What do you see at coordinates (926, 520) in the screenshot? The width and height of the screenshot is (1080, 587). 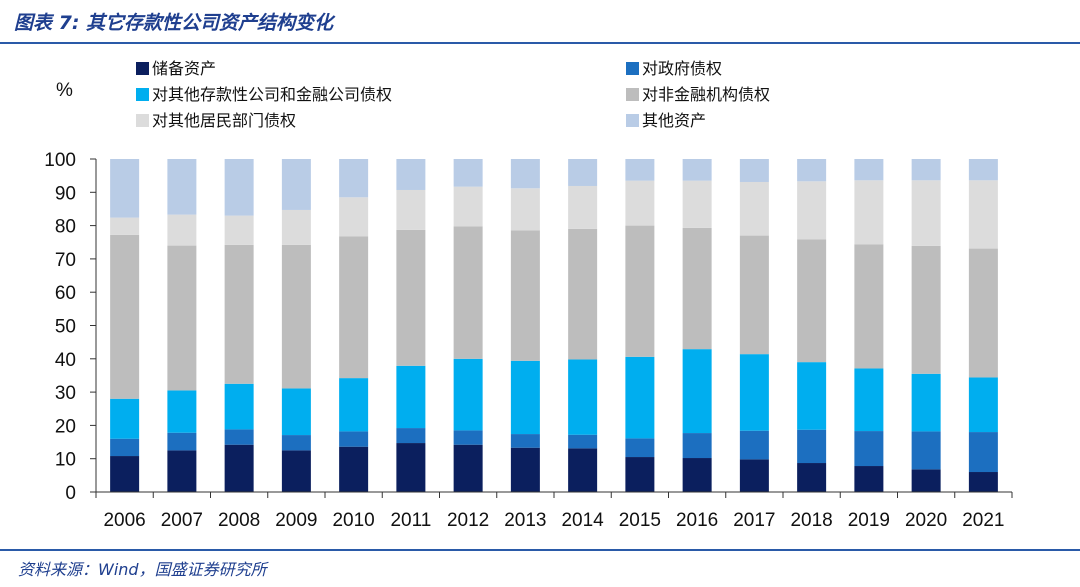 I see `x-tick-label: 2020` at bounding box center [926, 520].